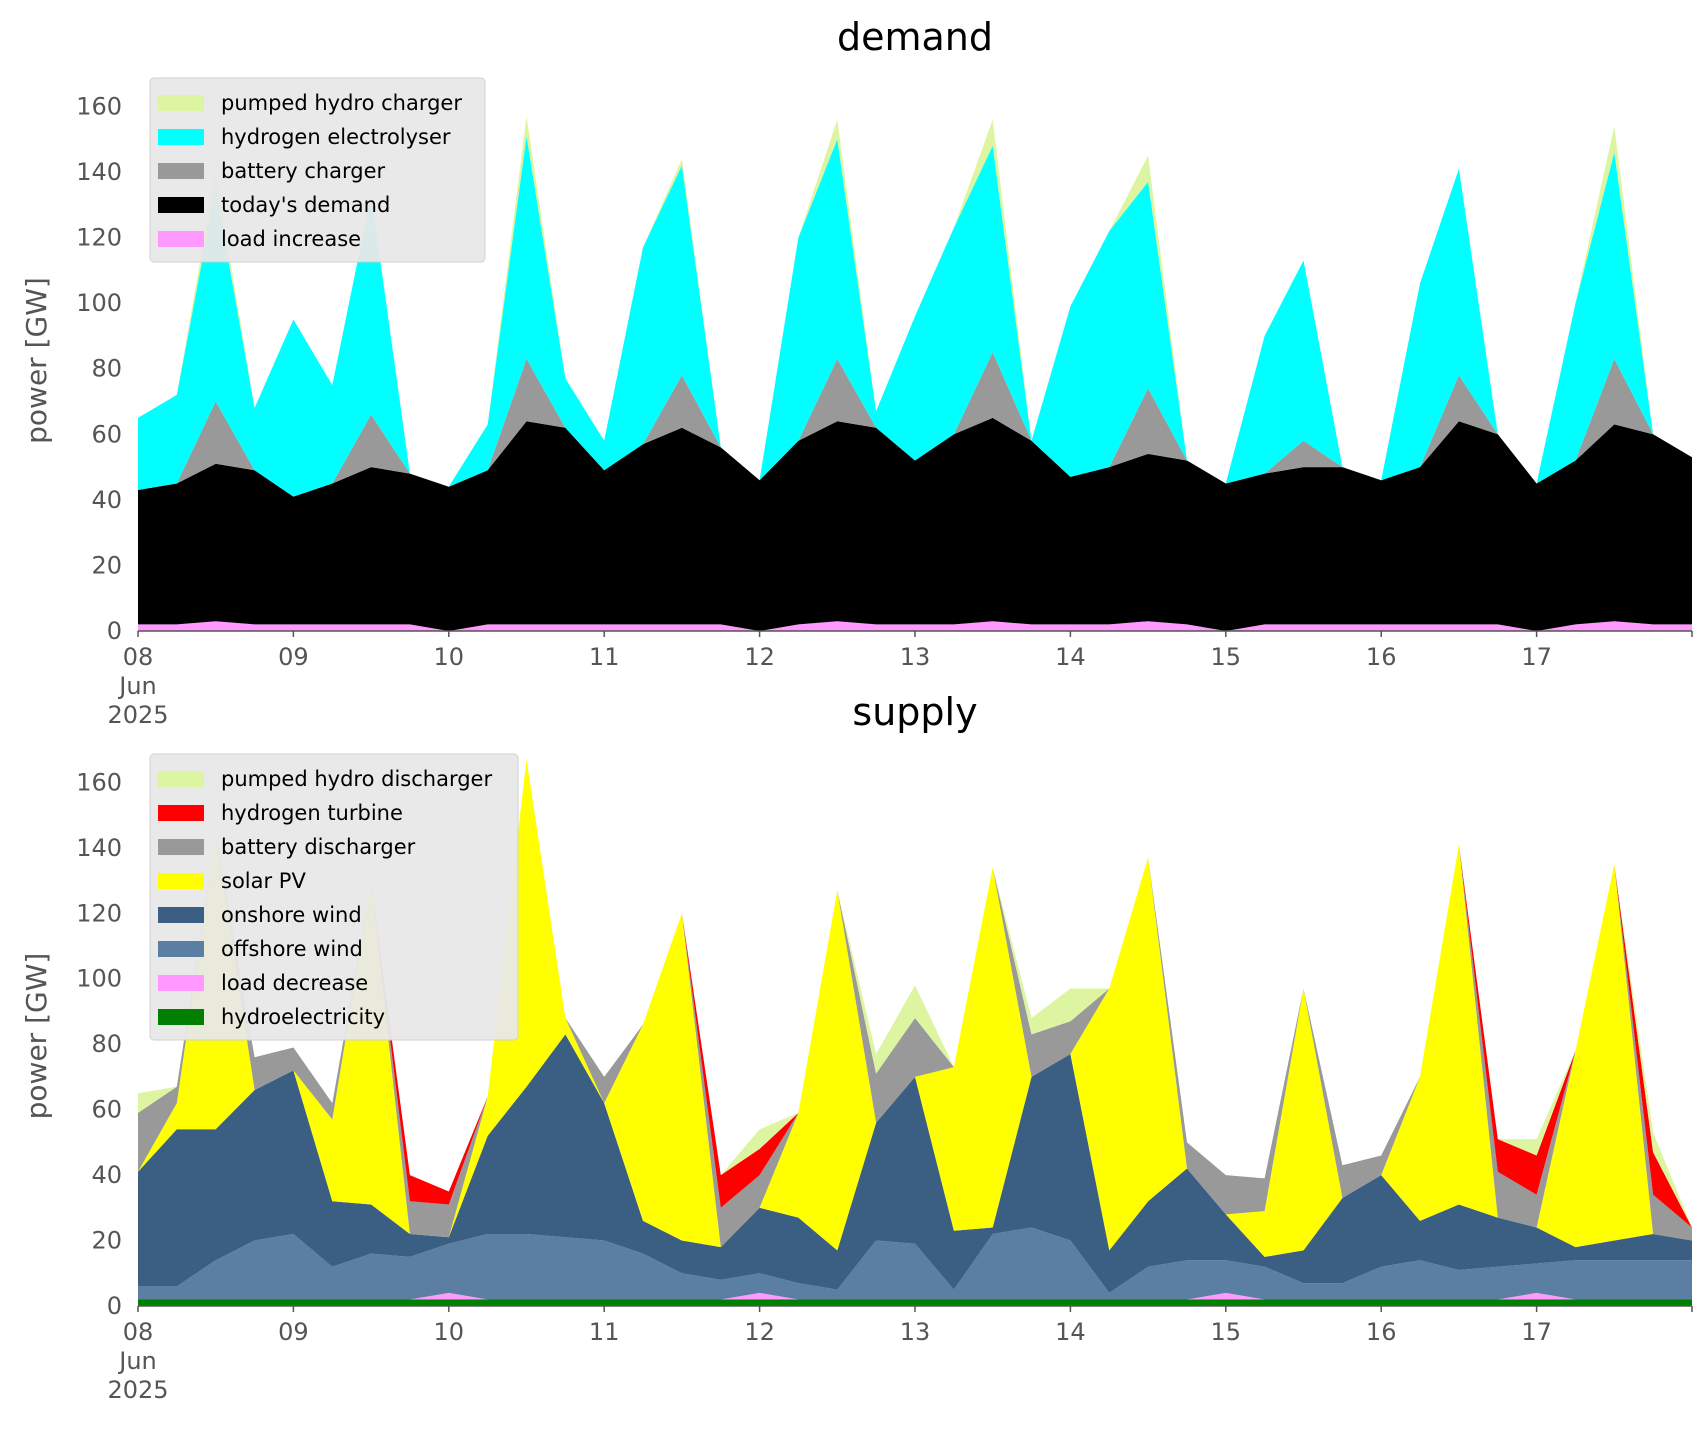 The width and height of the screenshot is (1706, 1431). I want to click on area-battery-charger, so click(915, 424).